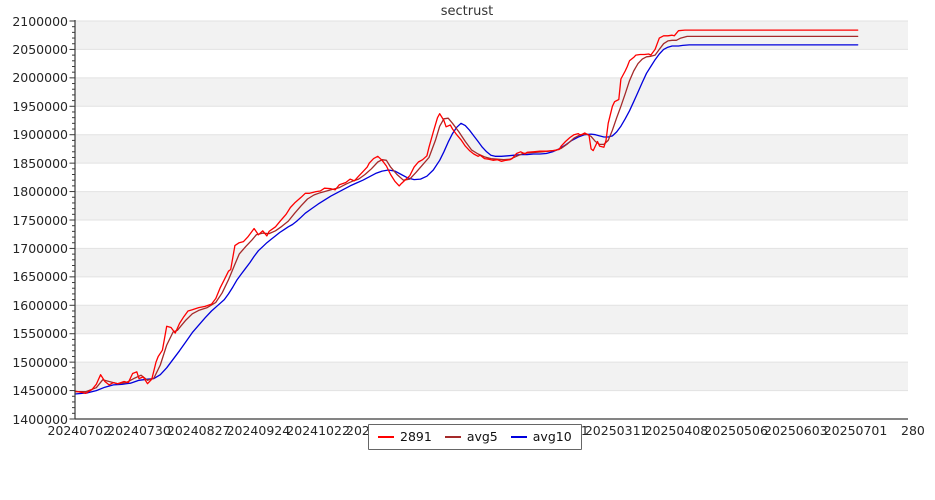 This screenshot has width=935, height=500. I want to click on legend-label-avg10: avg10, so click(552, 436).